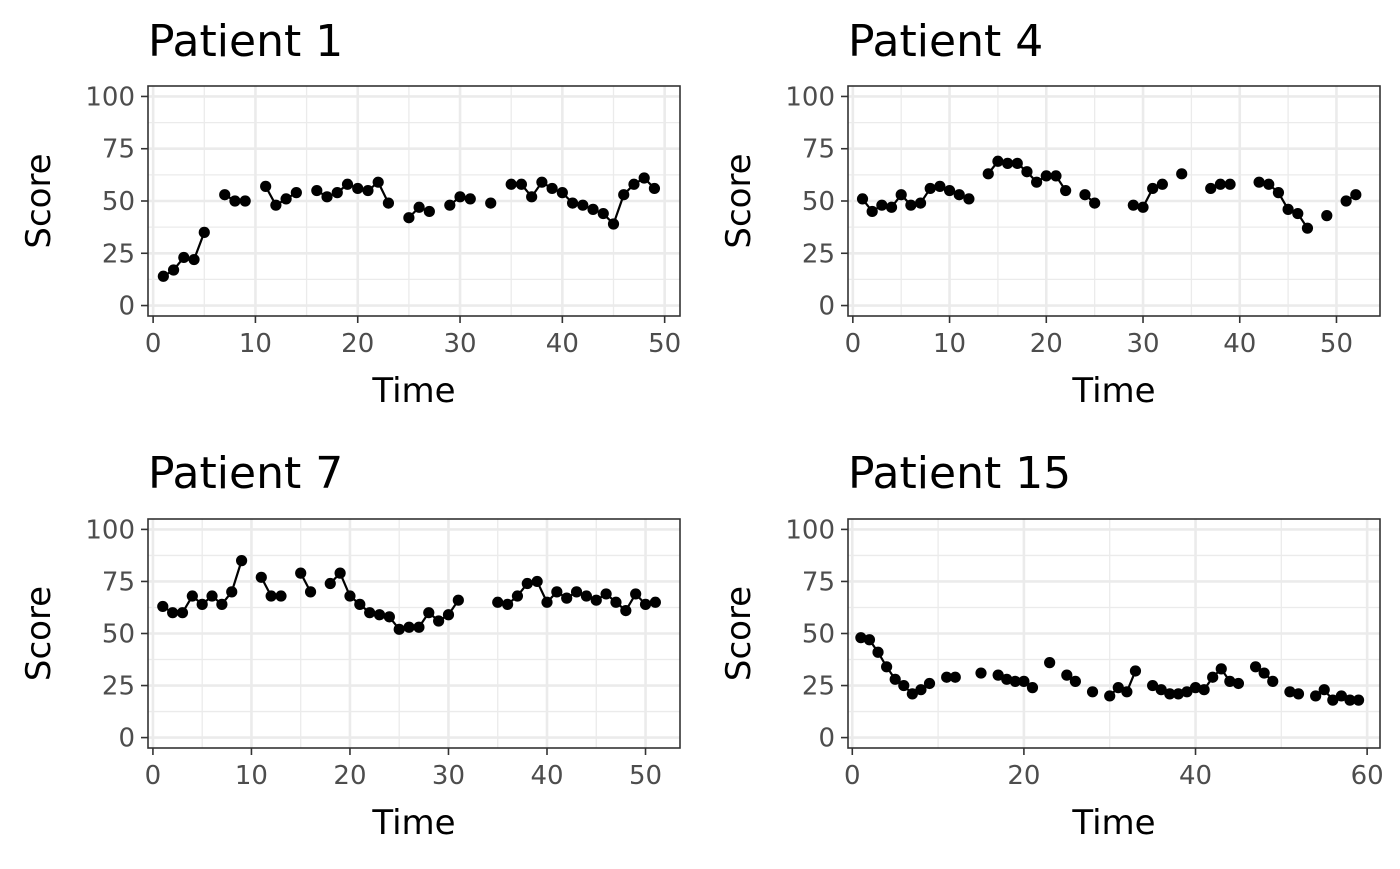 The image size is (1400, 869). Describe the element at coordinates (739, 633) in the screenshot. I see `y-axis-title: Score` at that location.